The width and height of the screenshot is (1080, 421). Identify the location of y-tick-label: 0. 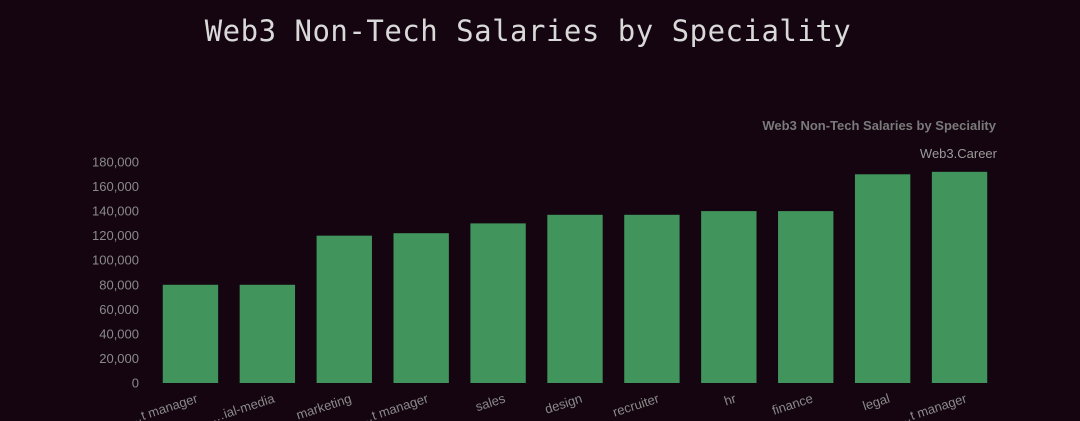
(135, 383).